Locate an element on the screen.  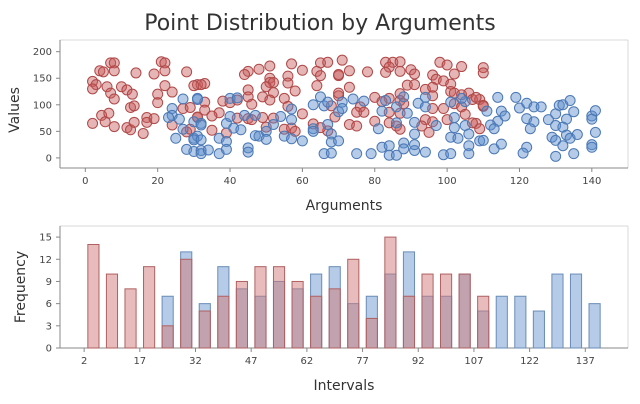
histogram-x-tick-label: 47 is located at coordinates (251, 361).